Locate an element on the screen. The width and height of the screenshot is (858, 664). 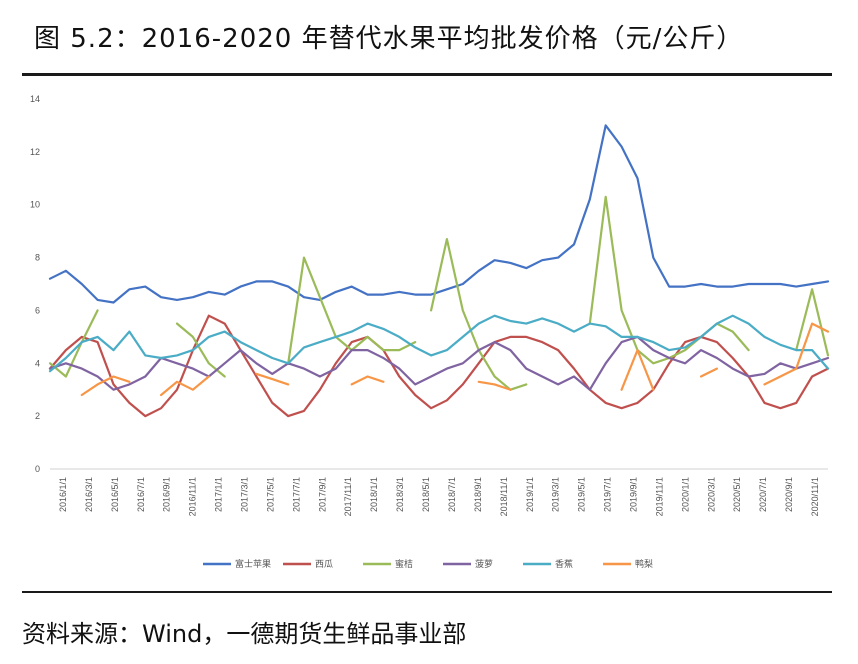
x-tick-label: 2019/9/1 is located at coordinates (634, 494).